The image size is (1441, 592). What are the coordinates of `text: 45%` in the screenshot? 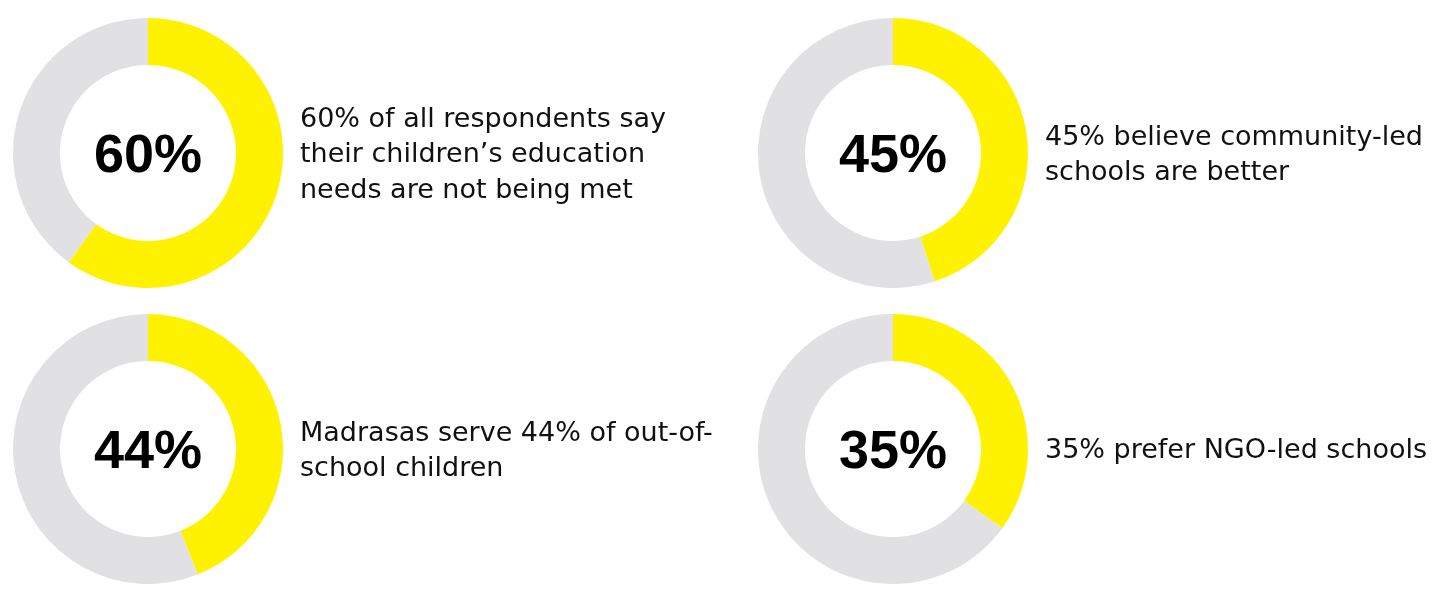 It's located at (893, 153).